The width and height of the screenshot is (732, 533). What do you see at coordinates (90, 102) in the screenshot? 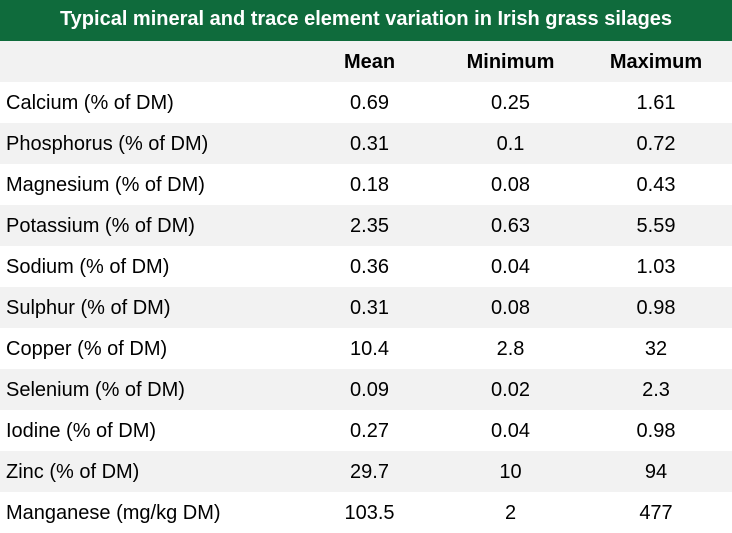
I see `row-label: Calcium (% of DM)` at bounding box center [90, 102].